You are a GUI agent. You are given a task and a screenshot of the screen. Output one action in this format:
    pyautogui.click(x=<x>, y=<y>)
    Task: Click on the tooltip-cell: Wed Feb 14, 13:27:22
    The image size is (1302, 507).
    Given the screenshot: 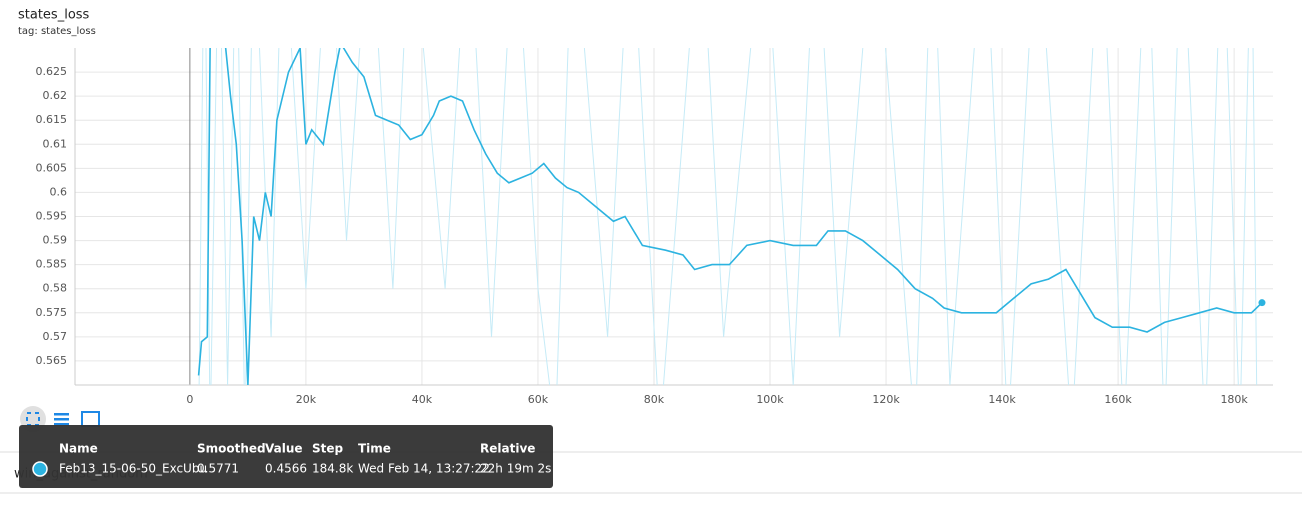 What is the action you would take?
    pyautogui.click(x=424, y=469)
    